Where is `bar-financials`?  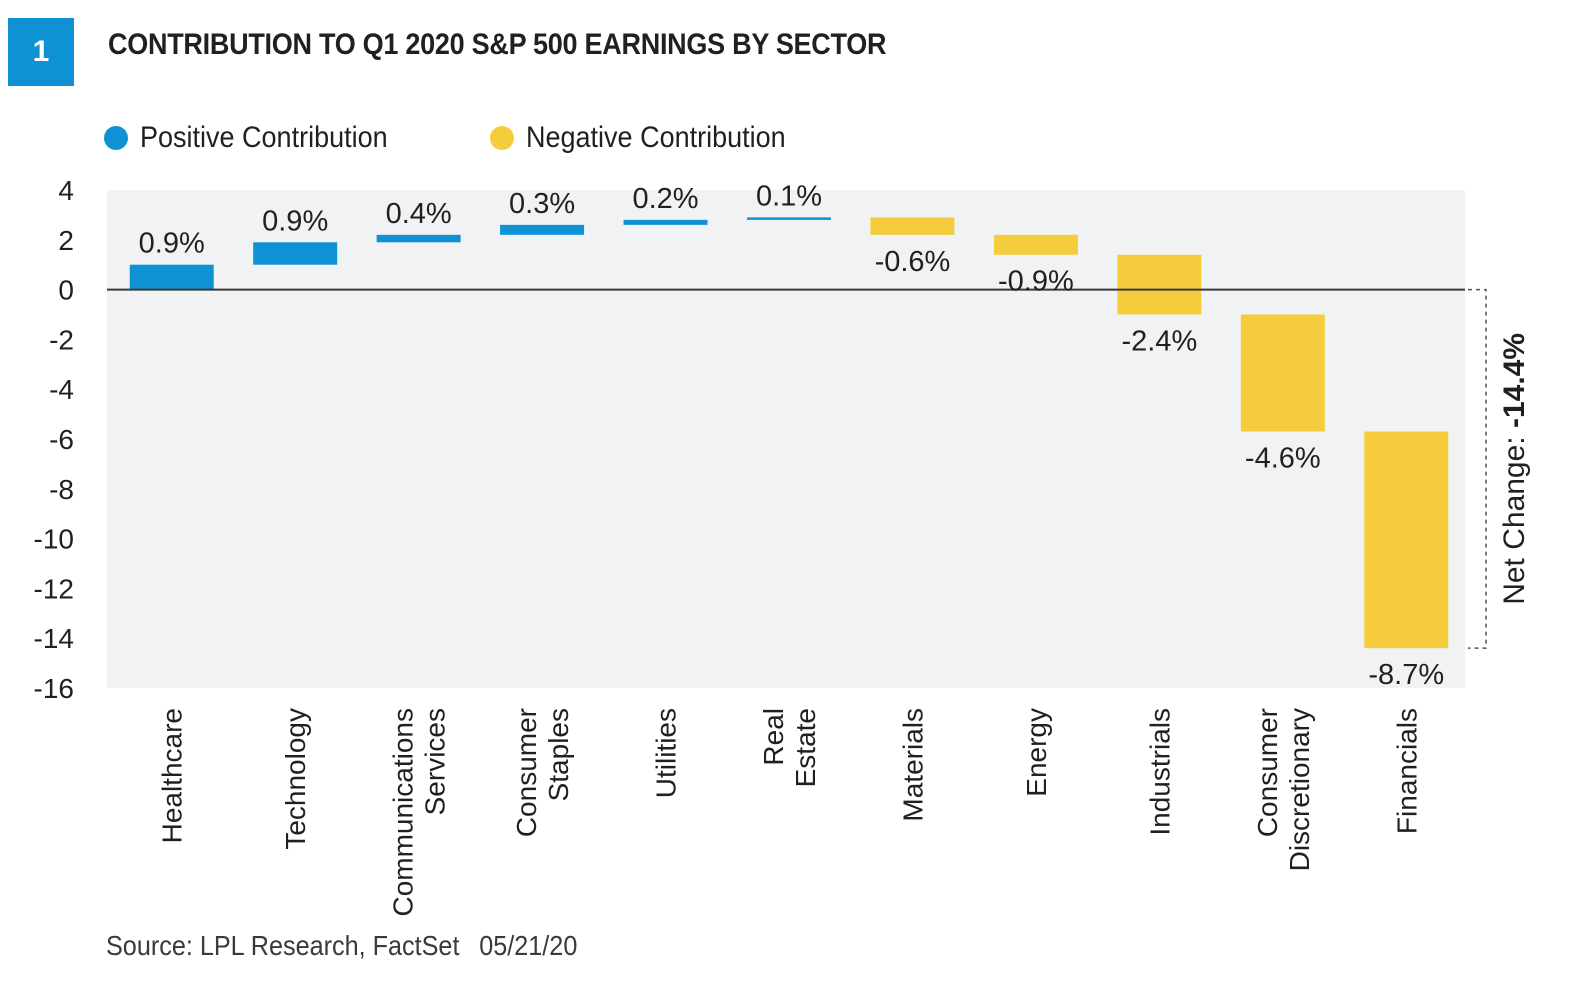 bar-financials is located at coordinates (1406, 540).